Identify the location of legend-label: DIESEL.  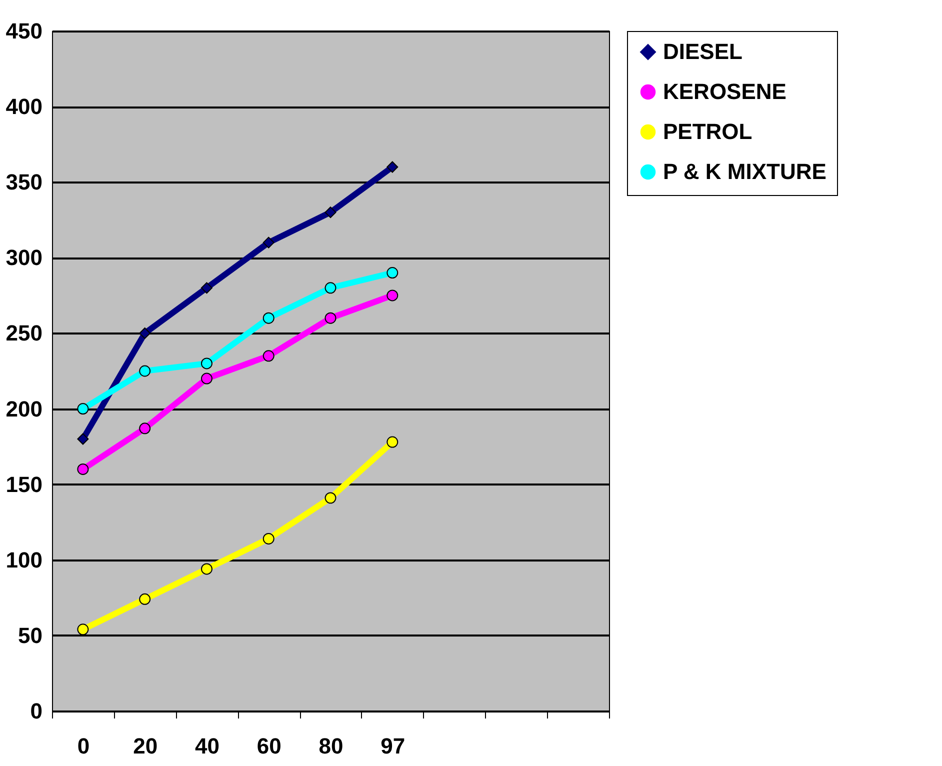
(702, 51).